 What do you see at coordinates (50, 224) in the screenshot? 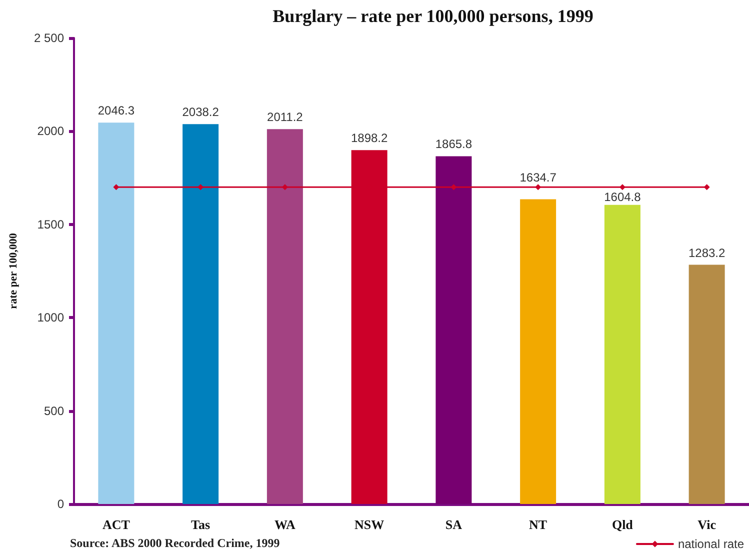
I see `y-tick-label: 1500` at bounding box center [50, 224].